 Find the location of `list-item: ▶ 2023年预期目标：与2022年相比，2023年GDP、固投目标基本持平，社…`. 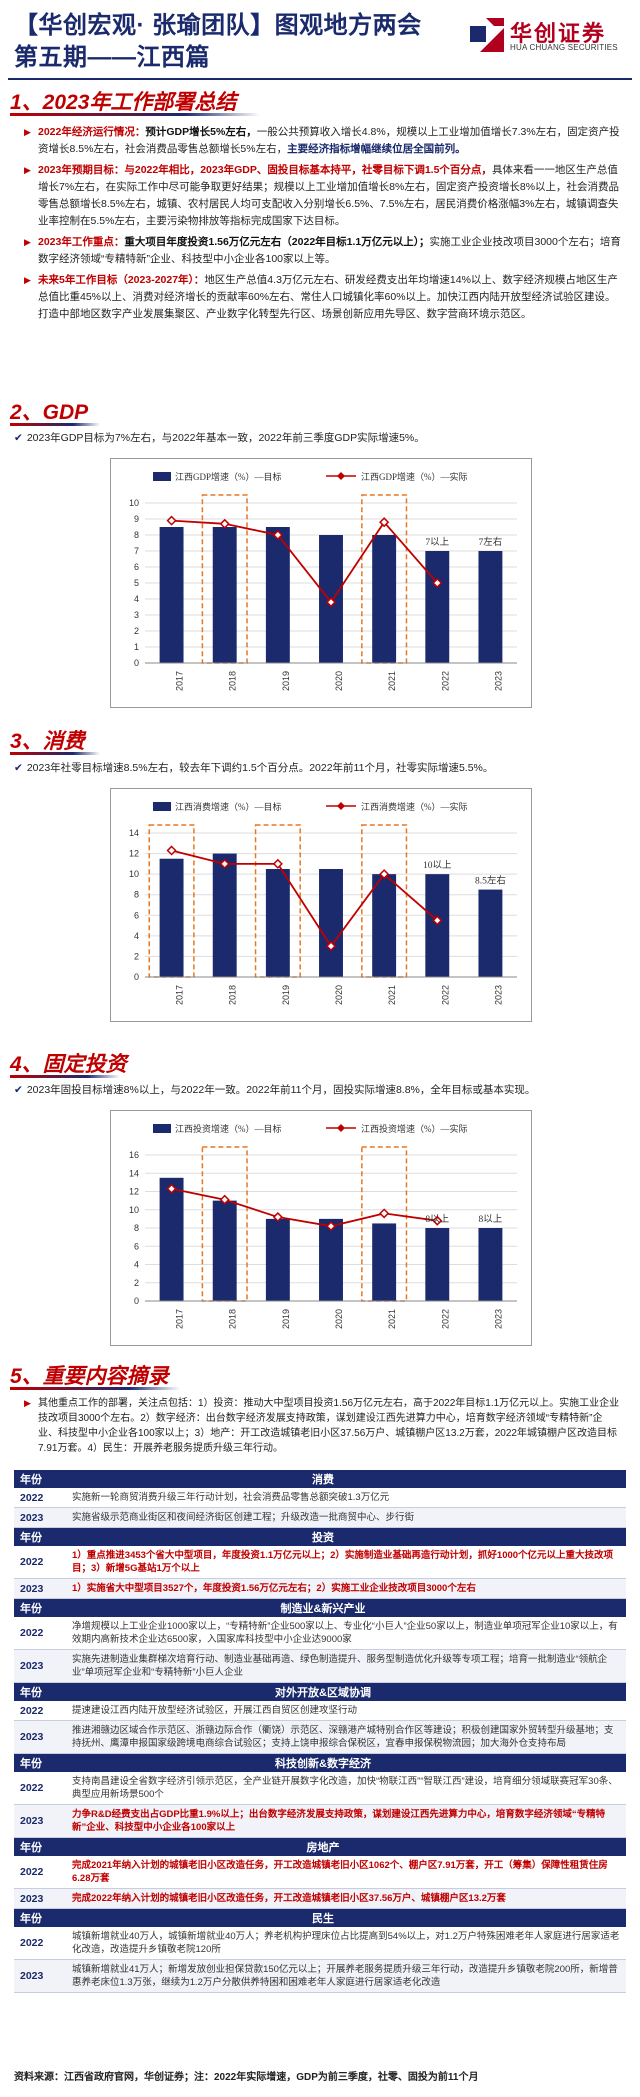

list-item: ▶ 2023年预期目标：与2022年相比，2023年GDP、固投目标基本持平，社… is located at coordinates (322, 195).